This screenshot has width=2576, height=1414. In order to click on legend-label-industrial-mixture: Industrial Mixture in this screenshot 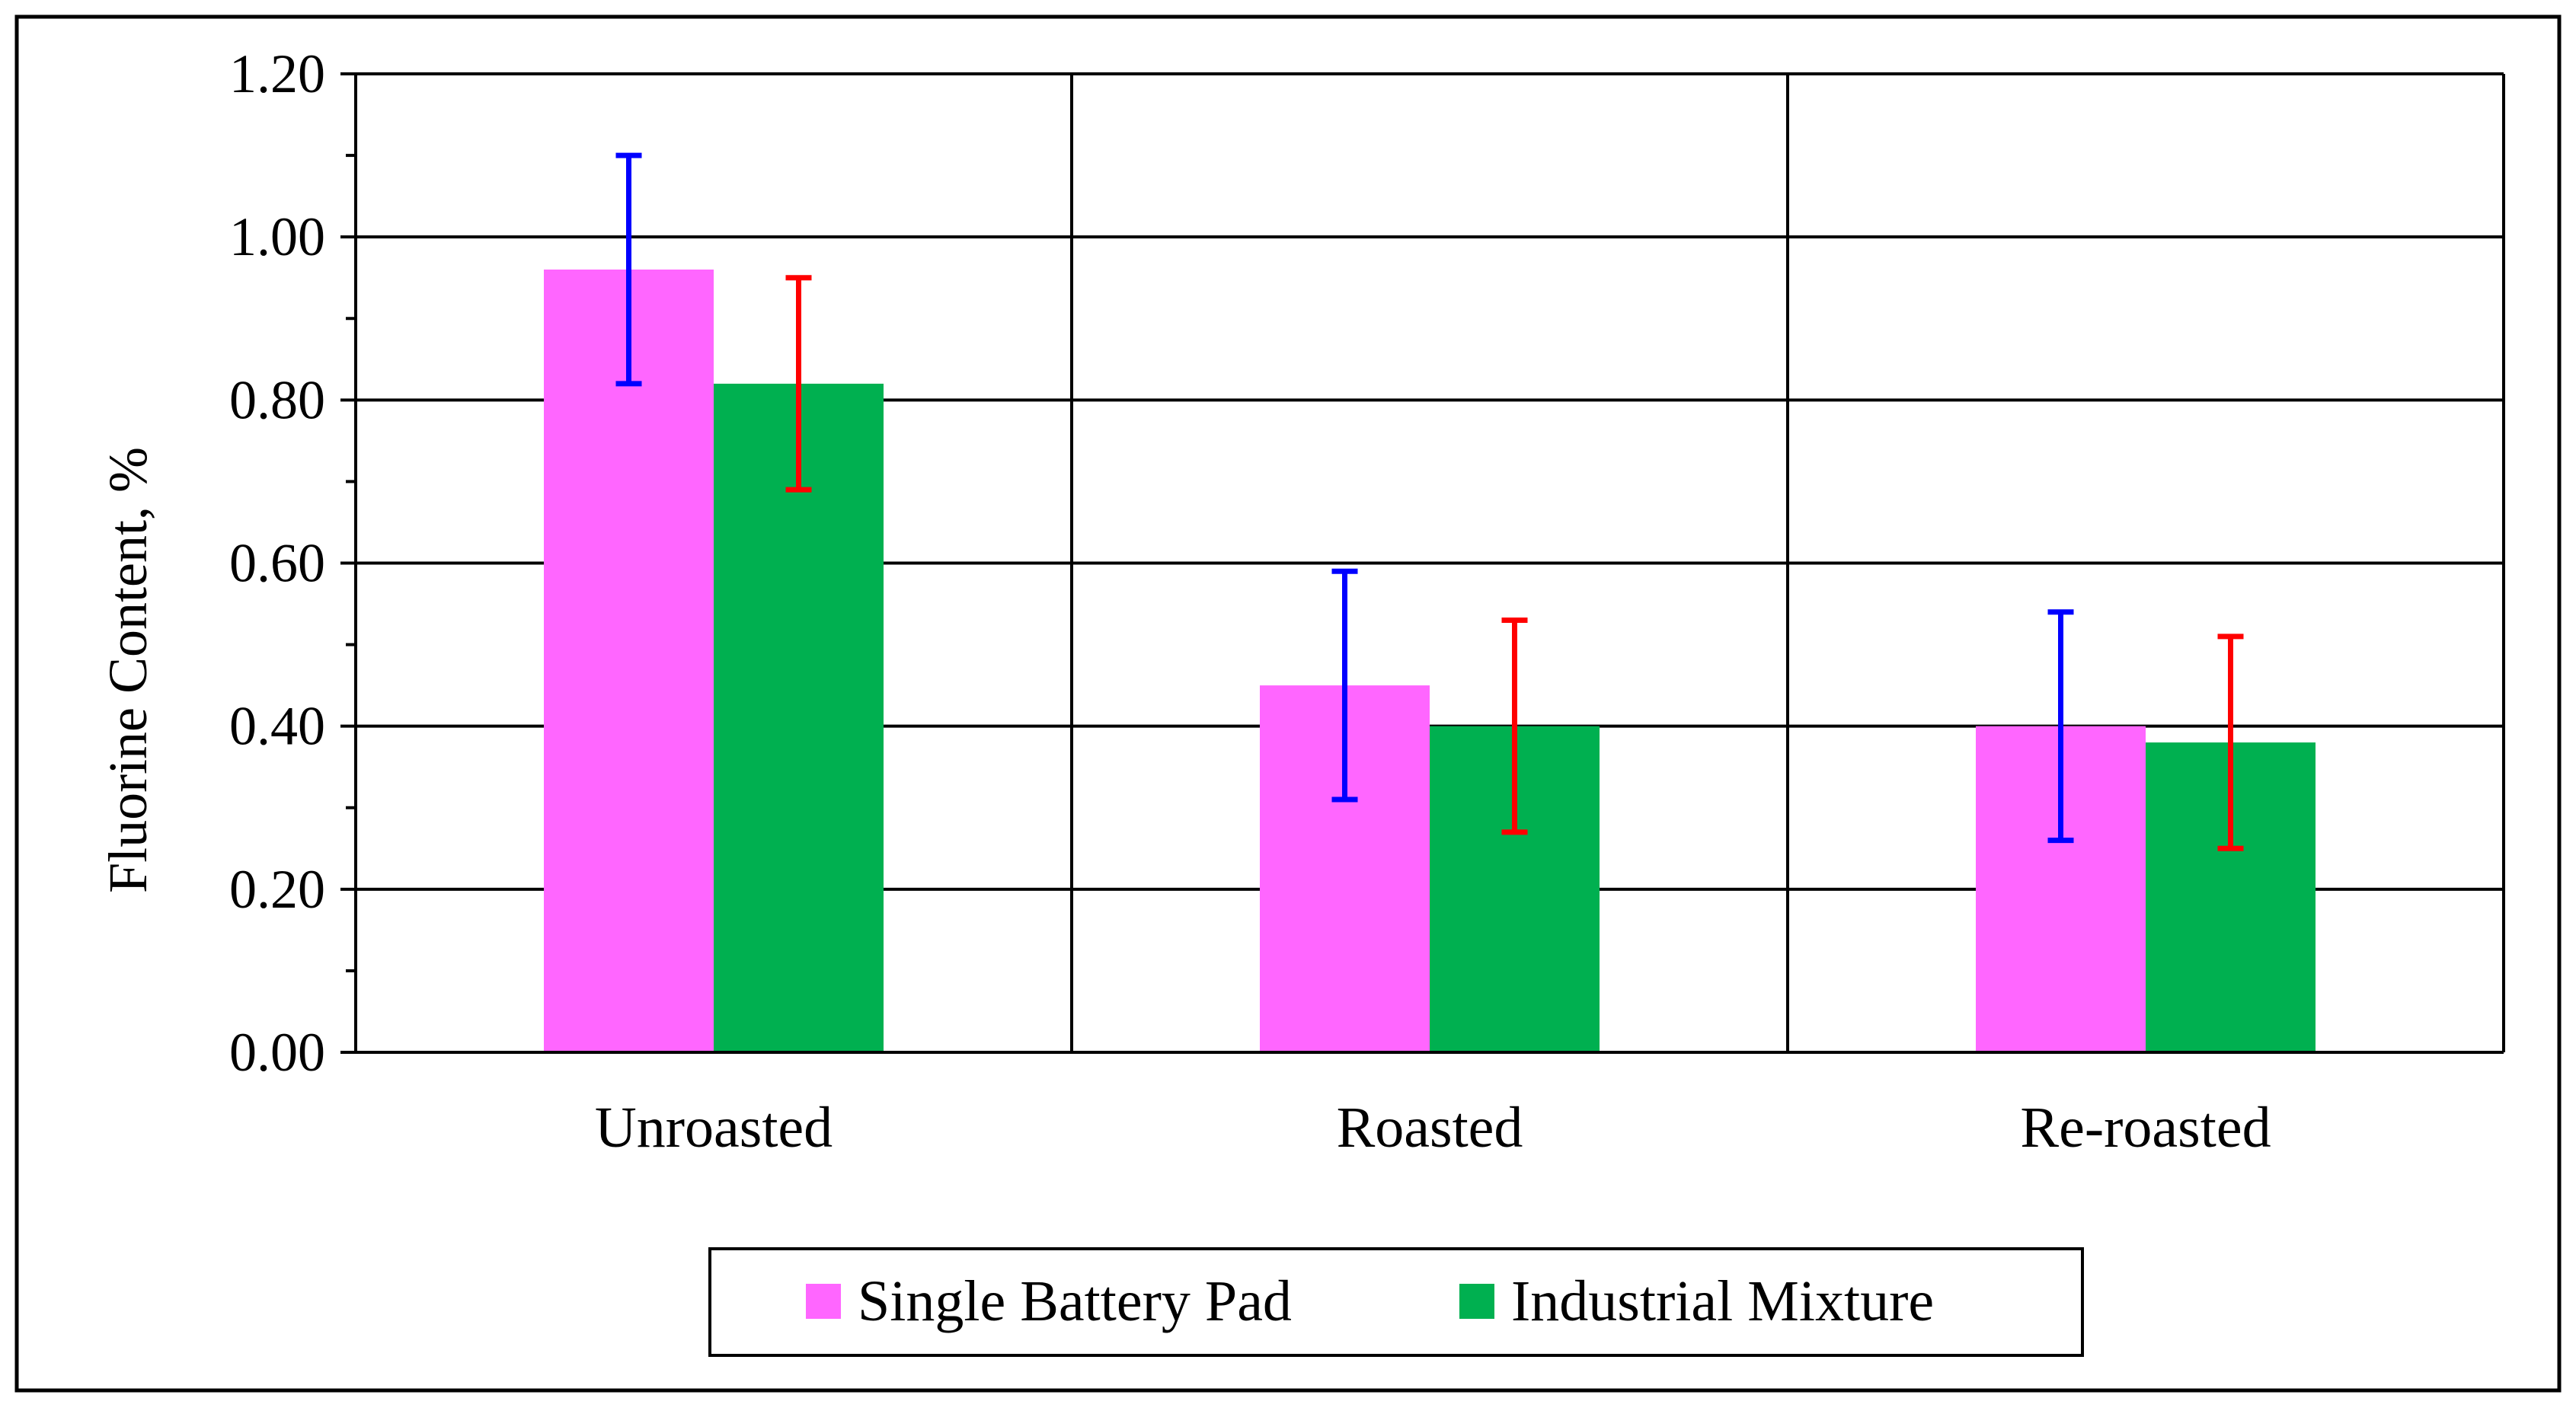, I will do `click(1723, 1301)`.